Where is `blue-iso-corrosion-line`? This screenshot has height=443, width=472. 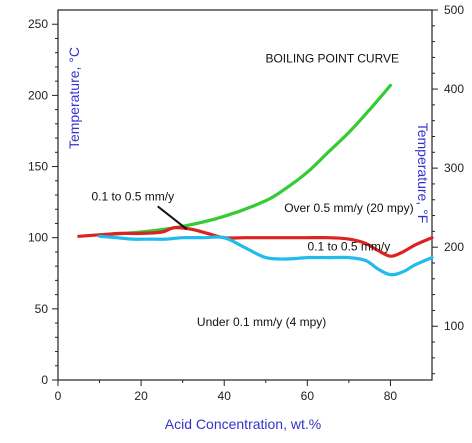
blue-iso-corrosion-line is located at coordinates (266, 255).